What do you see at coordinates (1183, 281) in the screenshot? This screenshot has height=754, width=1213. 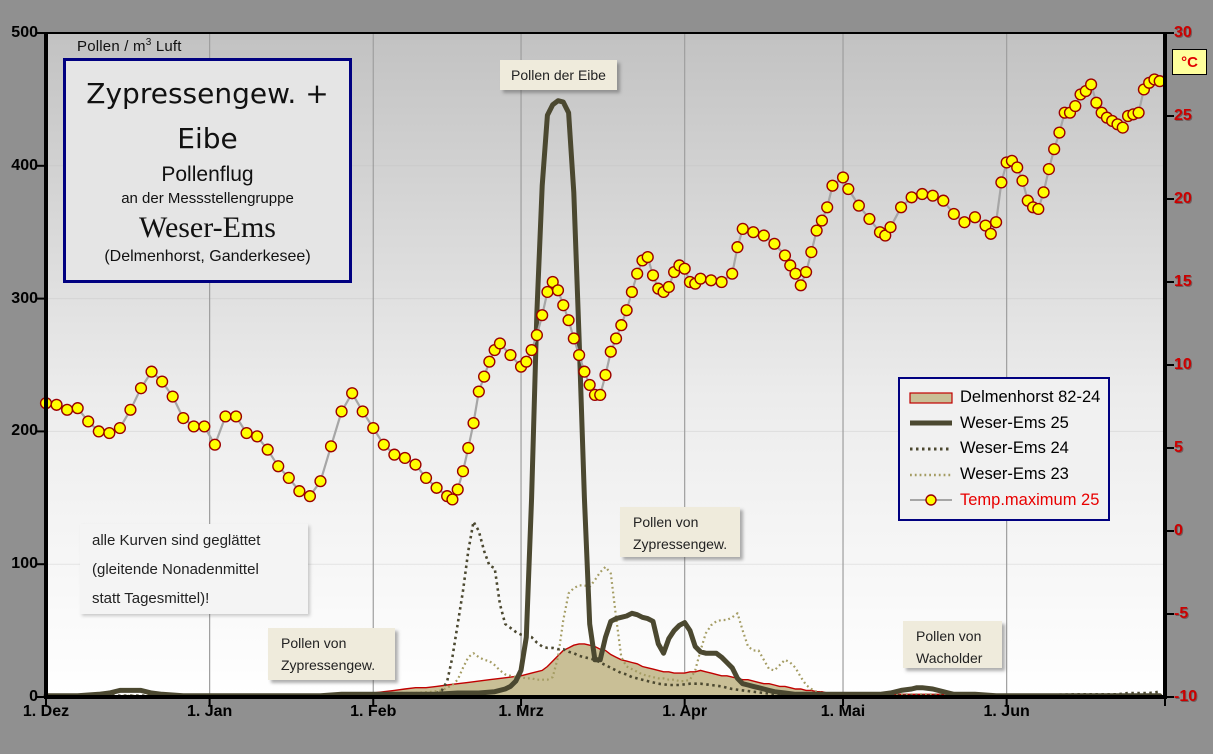 I see `y-right-tick-label: 15` at bounding box center [1183, 281].